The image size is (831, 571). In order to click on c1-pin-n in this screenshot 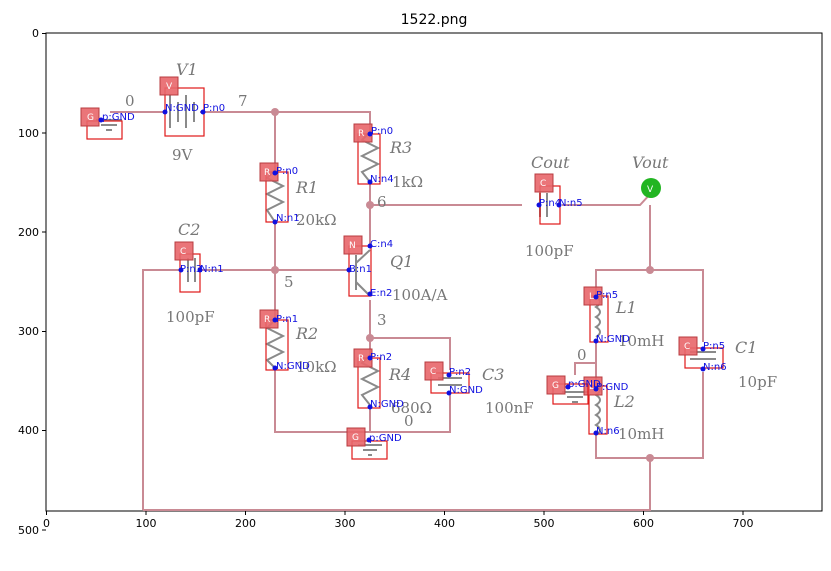, I will do `click(703, 369)`.